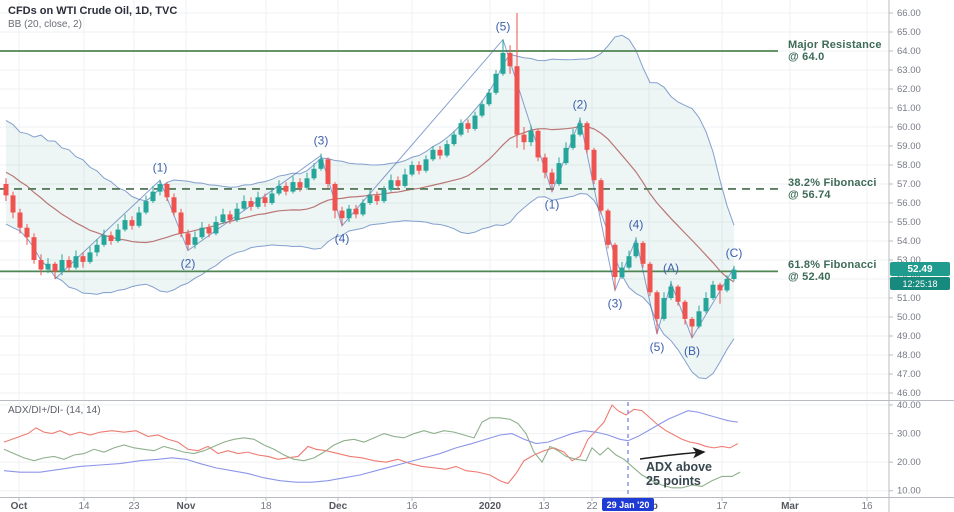  Describe the element at coordinates (909, 393) in the screenshot. I see `svg-text: 46.00` at that location.